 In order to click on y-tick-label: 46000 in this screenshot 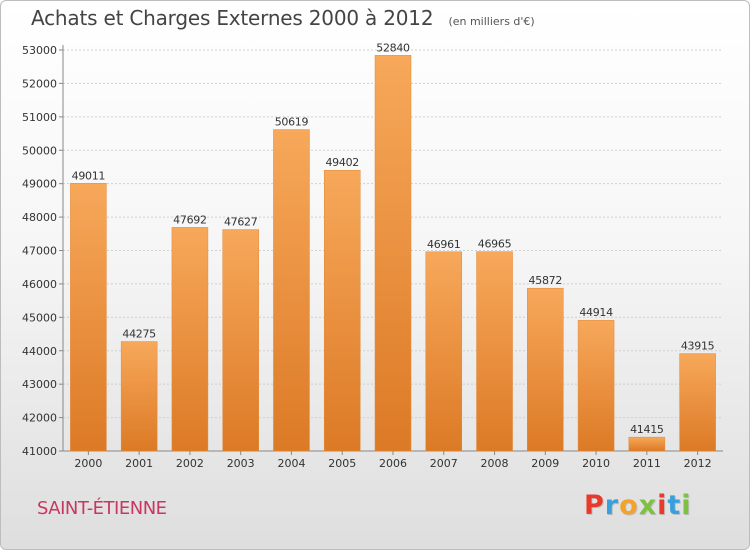, I will do `click(39, 284)`.